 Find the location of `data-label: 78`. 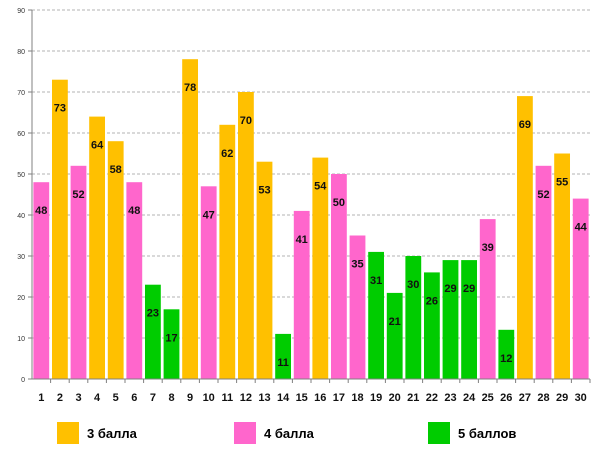

data-label: 78 is located at coordinates (190, 88).